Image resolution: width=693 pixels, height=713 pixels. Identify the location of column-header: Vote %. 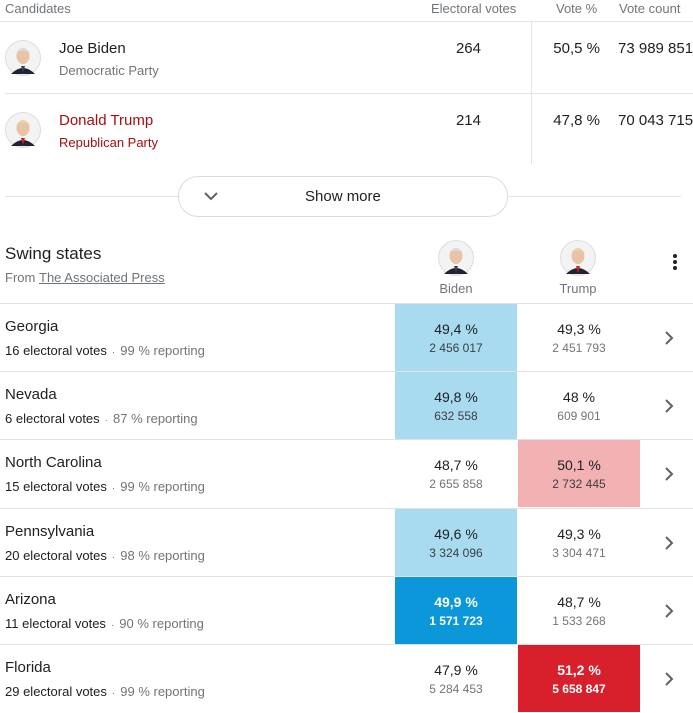
(577, 8).